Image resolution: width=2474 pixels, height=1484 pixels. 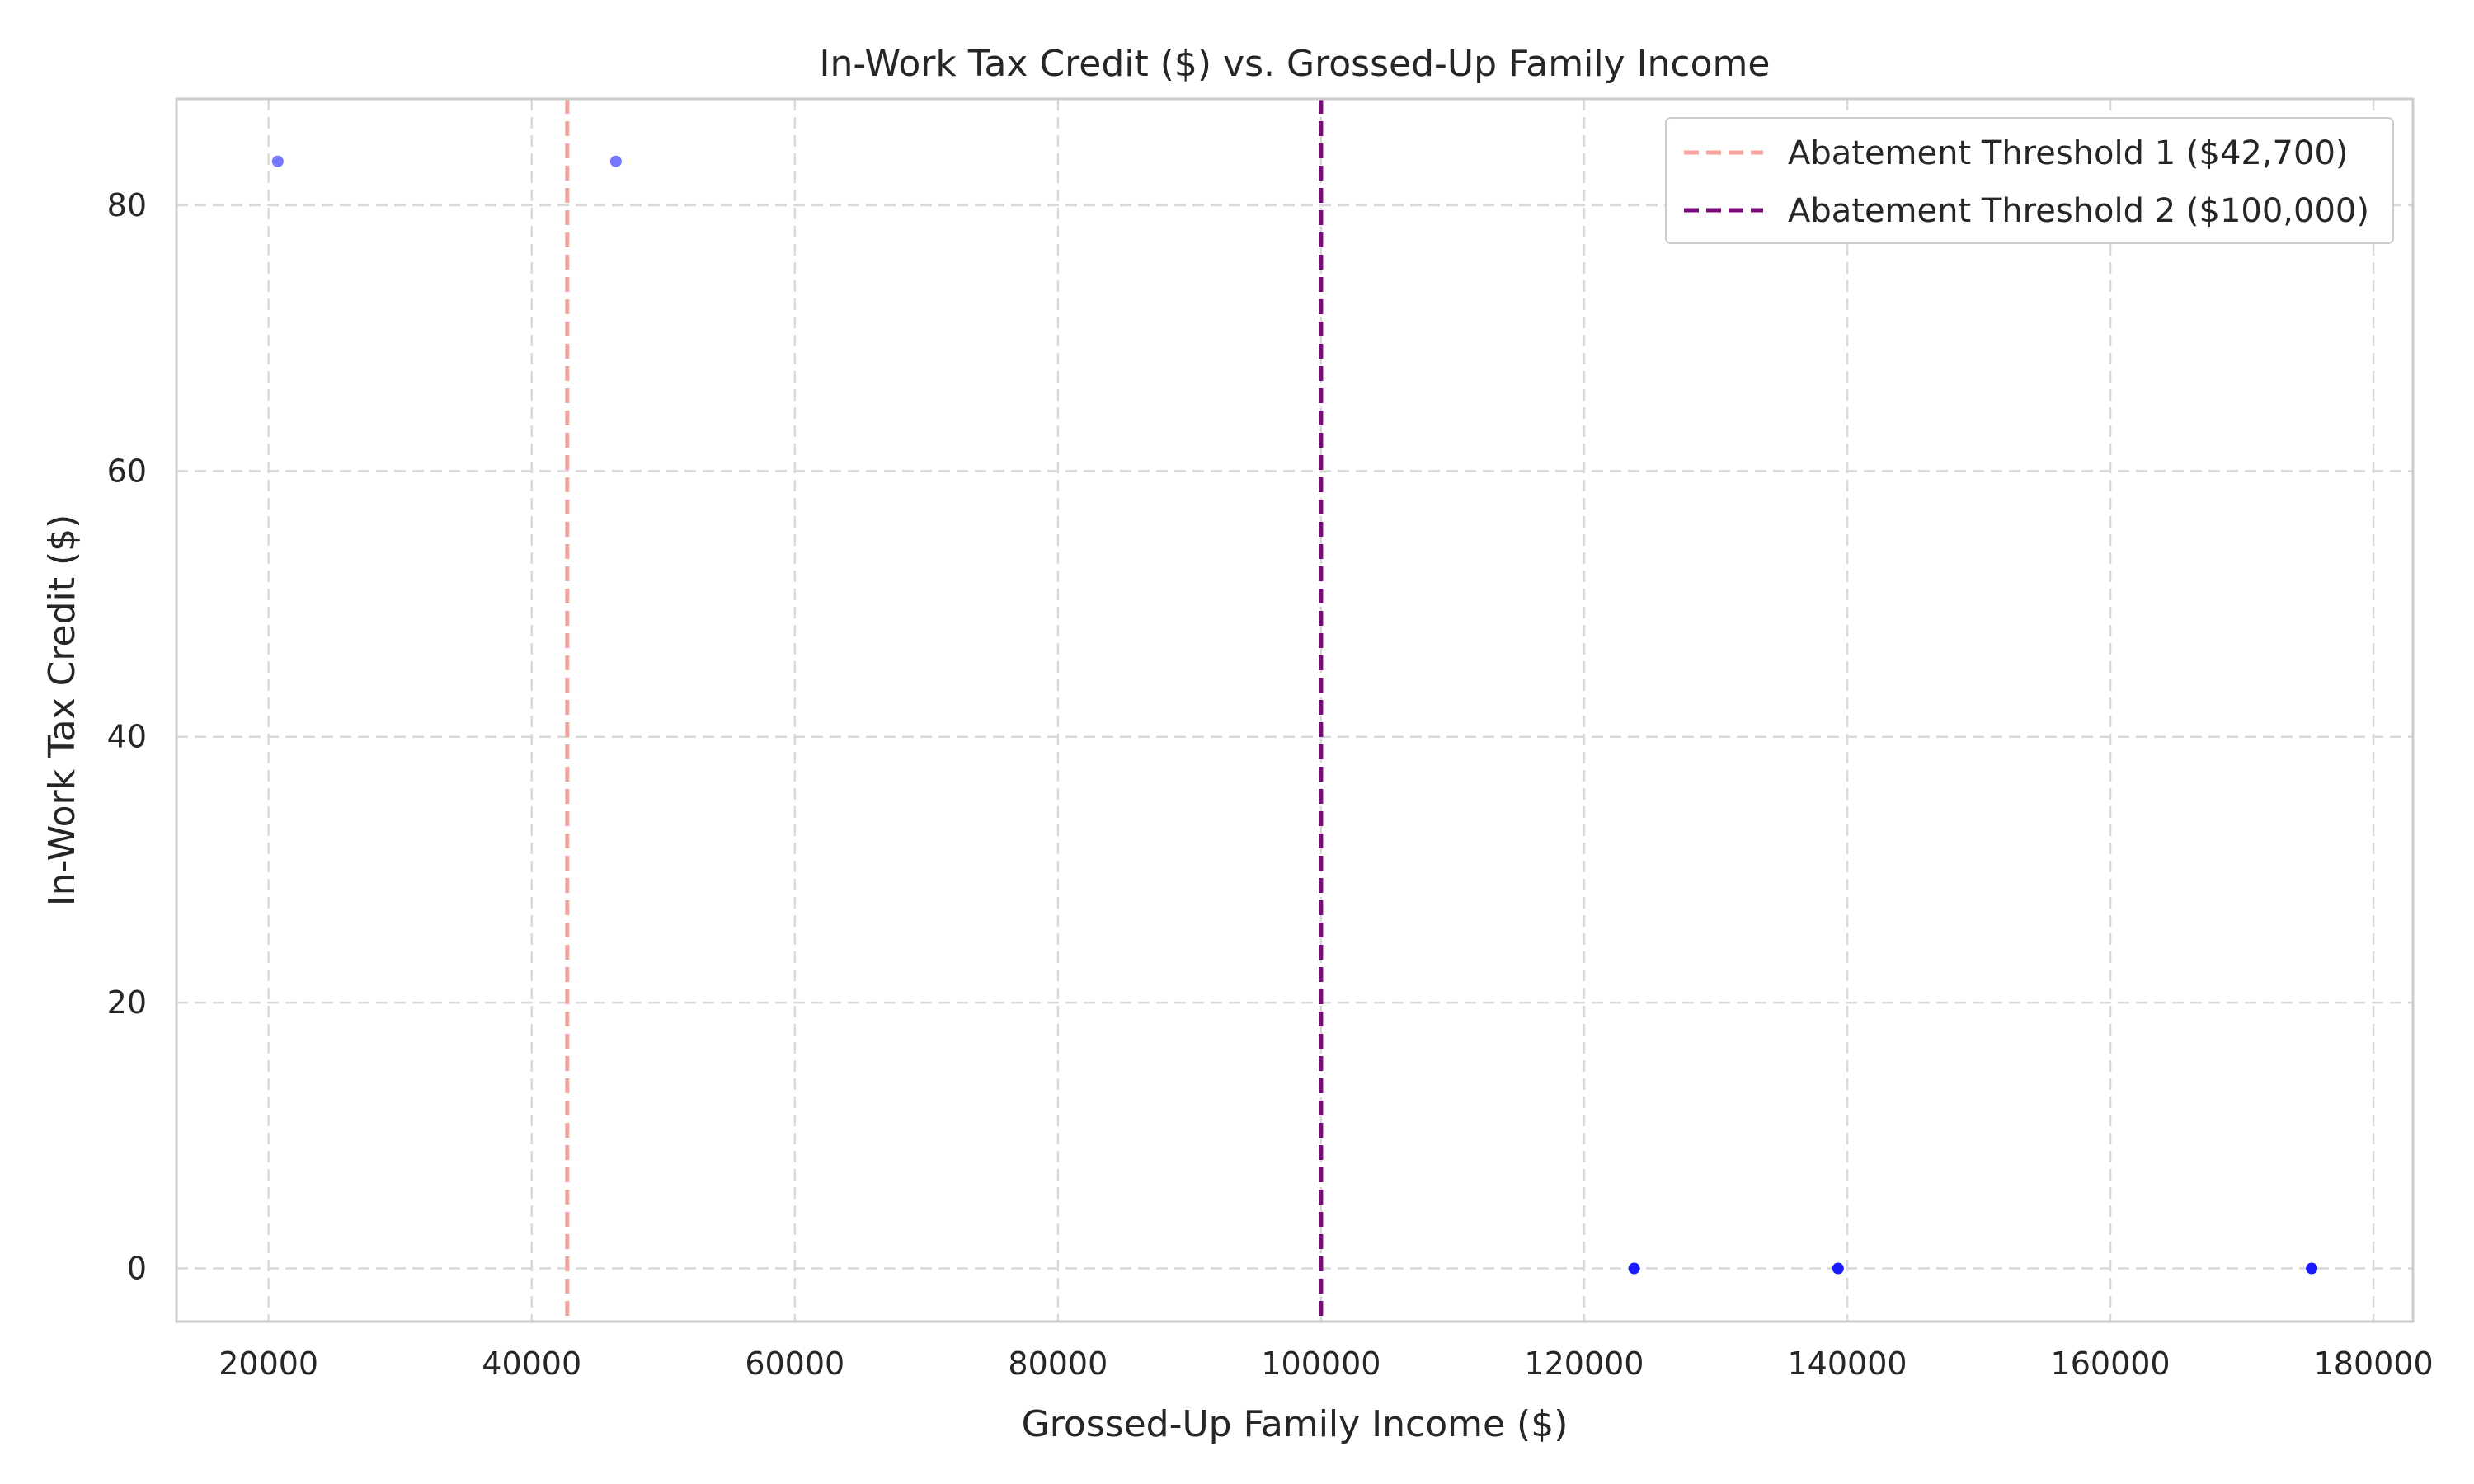 What do you see at coordinates (2111, 1363) in the screenshot?
I see `x-tick-label: 160000` at bounding box center [2111, 1363].